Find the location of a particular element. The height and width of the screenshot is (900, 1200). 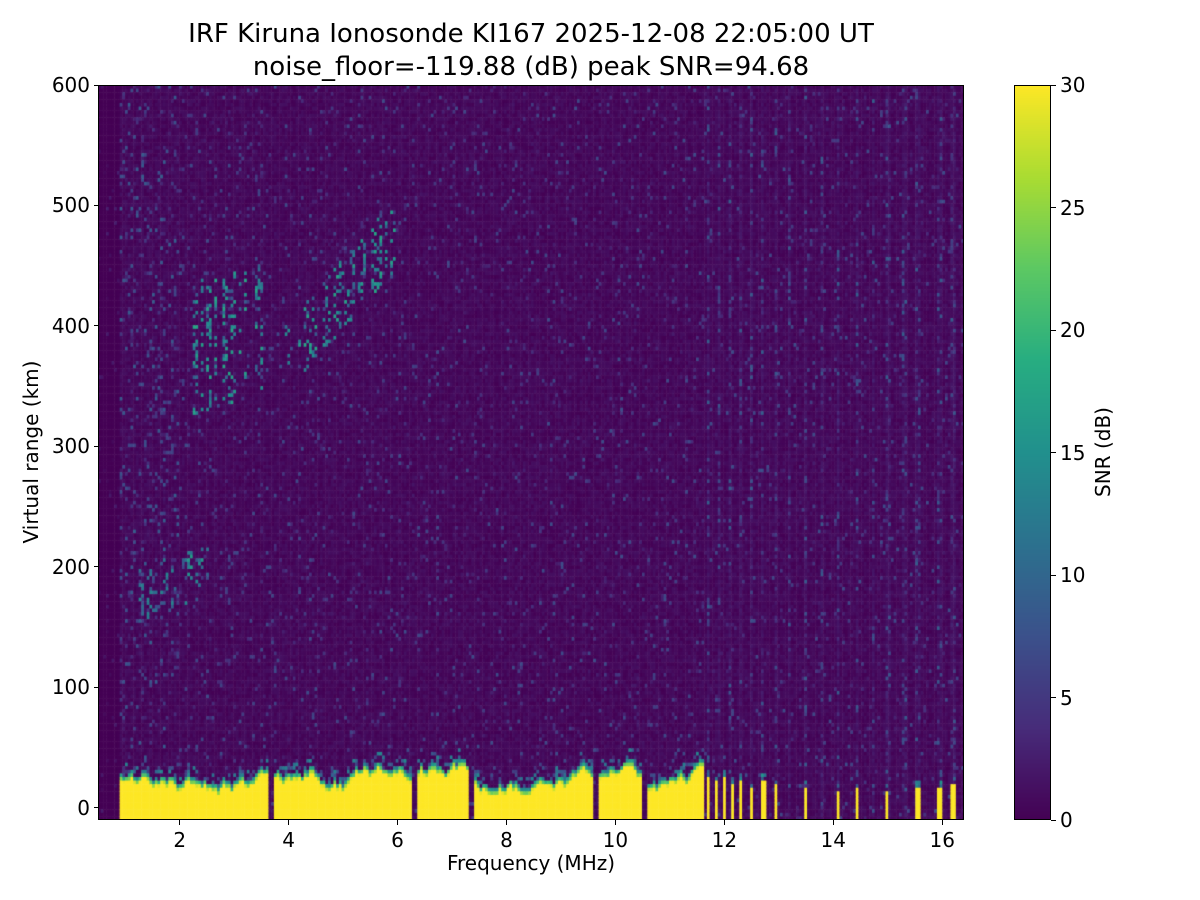

colorbar is located at coordinates (1032, 452).